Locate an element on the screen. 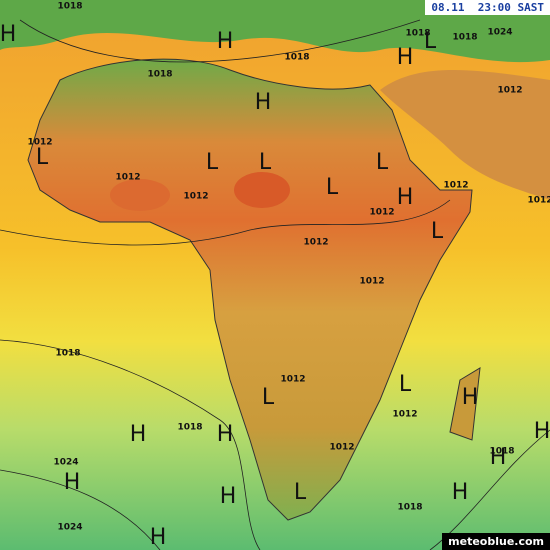 The image size is (550, 550). brand: meteoblue.com is located at coordinates (496, 541).